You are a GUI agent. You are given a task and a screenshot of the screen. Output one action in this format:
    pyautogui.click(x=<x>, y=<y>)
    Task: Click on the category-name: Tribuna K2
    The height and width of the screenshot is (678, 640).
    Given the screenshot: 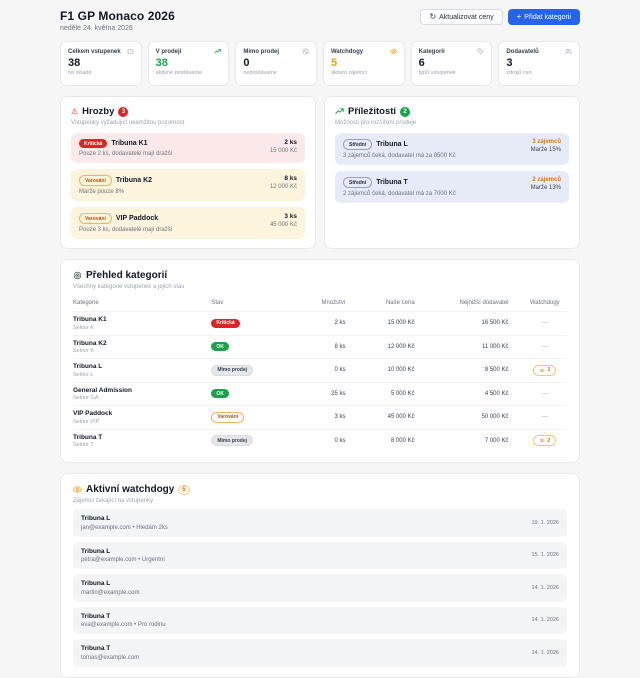 What is the action you would take?
    pyautogui.click(x=90, y=343)
    